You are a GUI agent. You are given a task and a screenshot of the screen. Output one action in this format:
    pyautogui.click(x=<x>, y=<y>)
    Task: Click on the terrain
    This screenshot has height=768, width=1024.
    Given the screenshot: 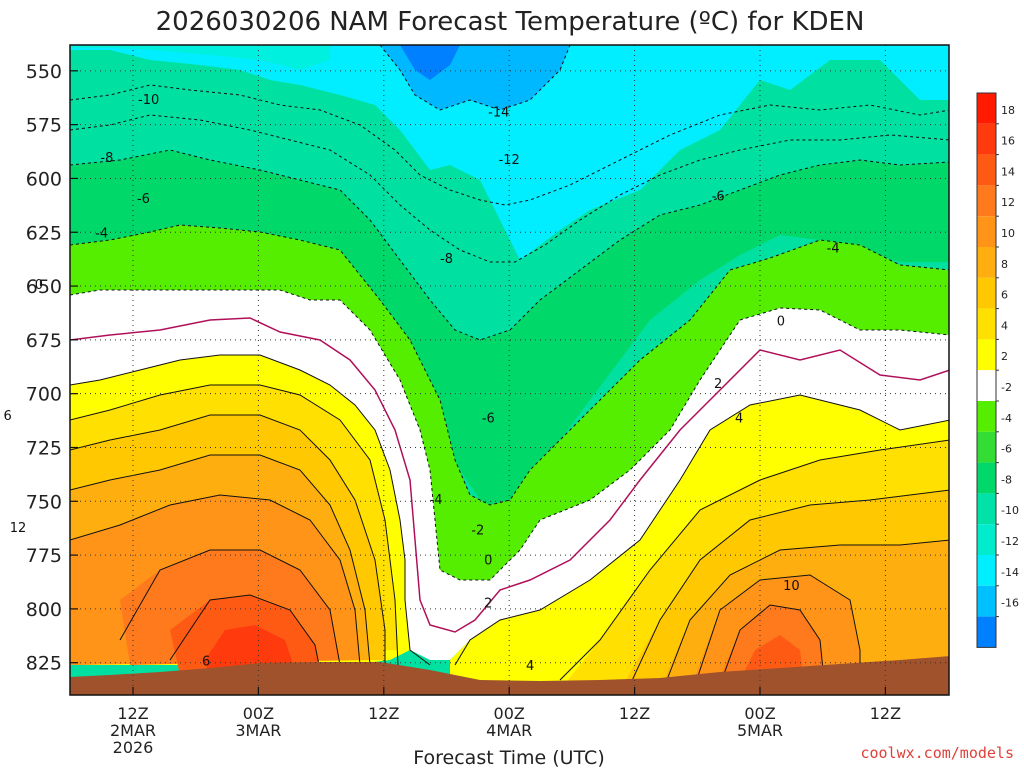 What is the action you would take?
    pyautogui.click(x=509, y=675)
    